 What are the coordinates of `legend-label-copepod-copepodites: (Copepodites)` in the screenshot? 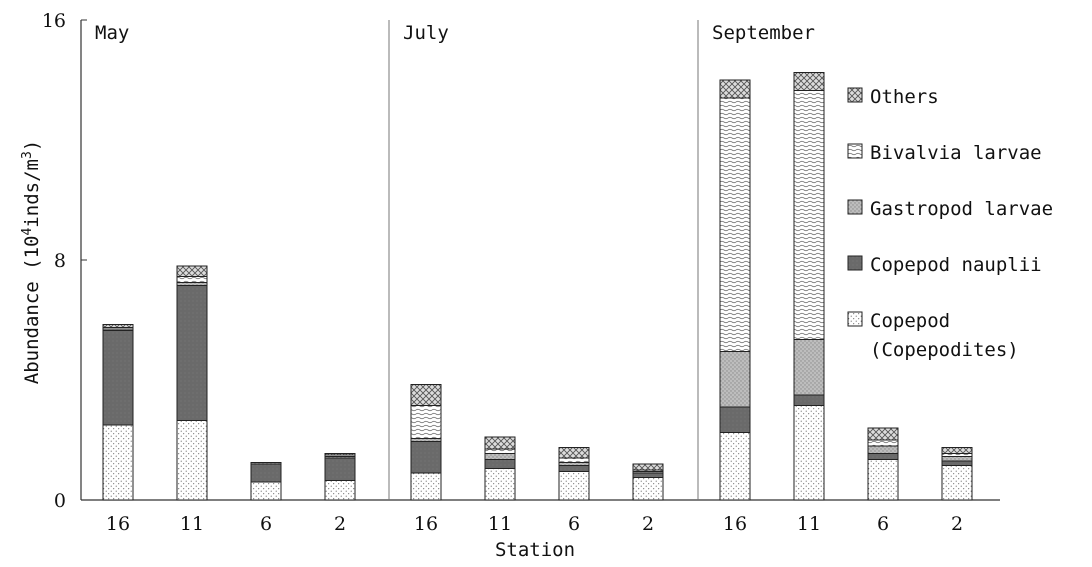 It's located at (944, 350).